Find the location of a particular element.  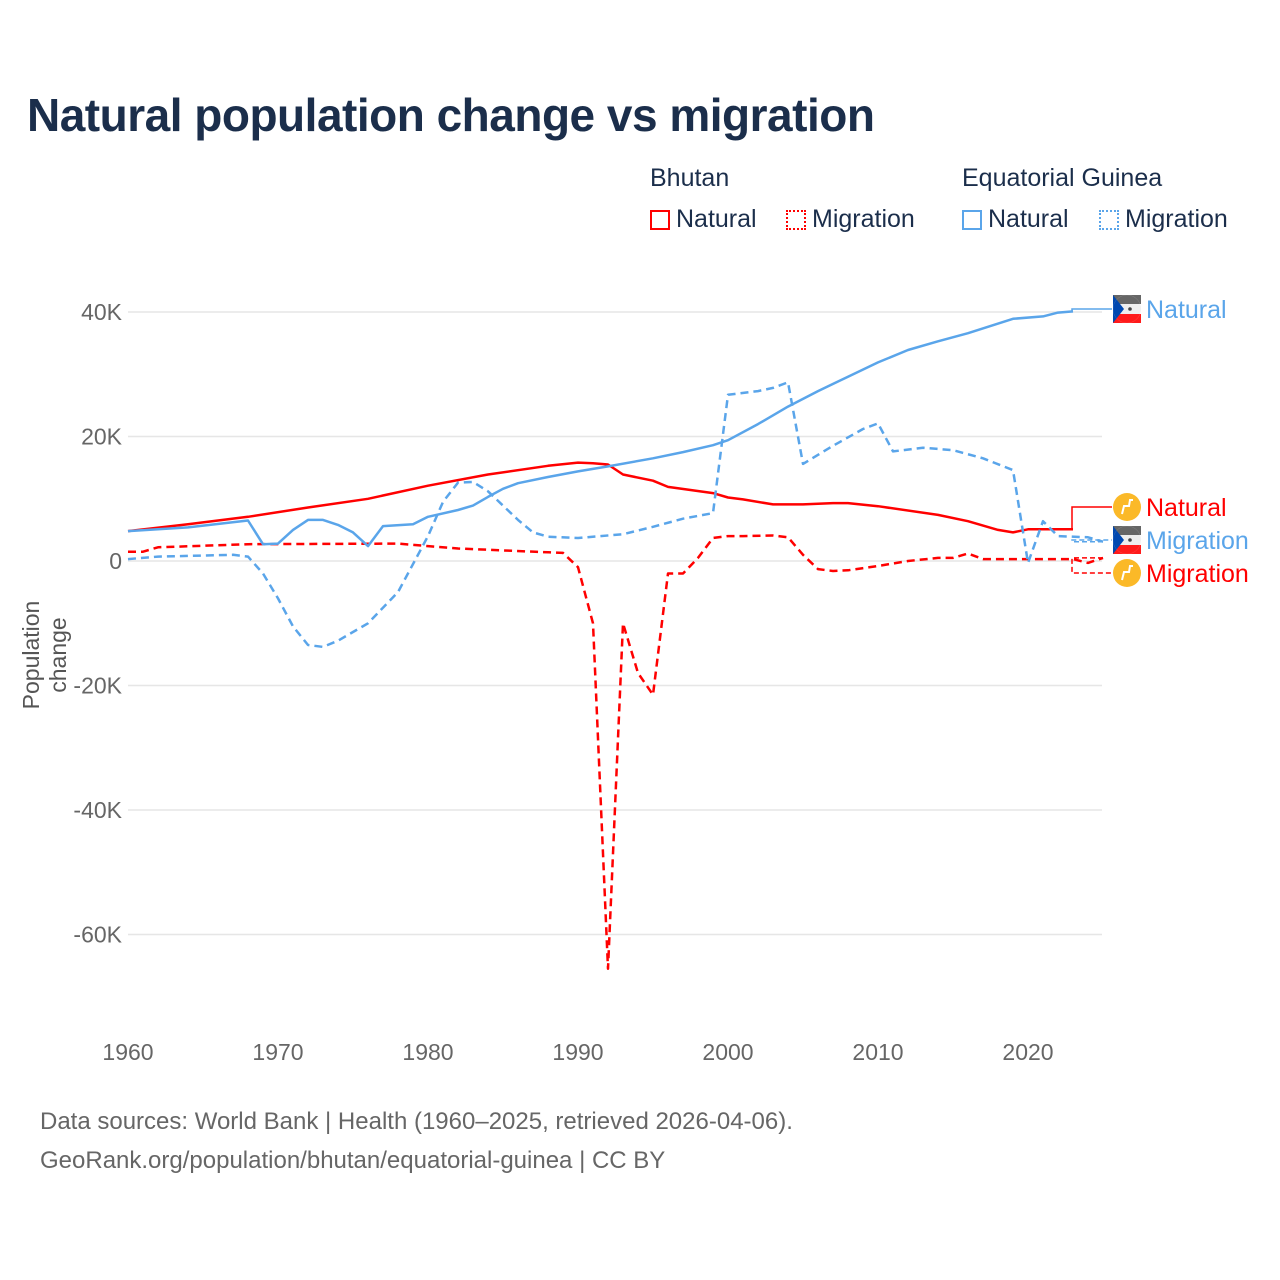

series-line-equatorial-guinea-natural is located at coordinates (600, 429).